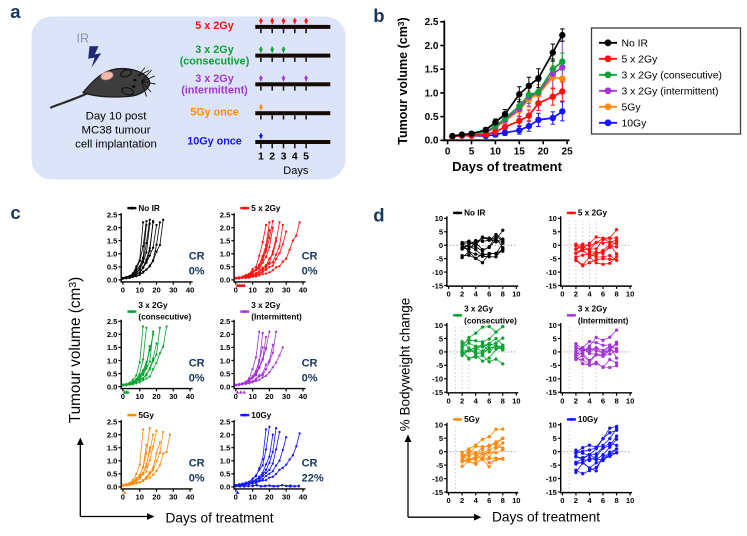 This screenshot has height=536, width=747. I want to click on svg-text: 3 x 2Gy (consecutive), so click(672, 75).